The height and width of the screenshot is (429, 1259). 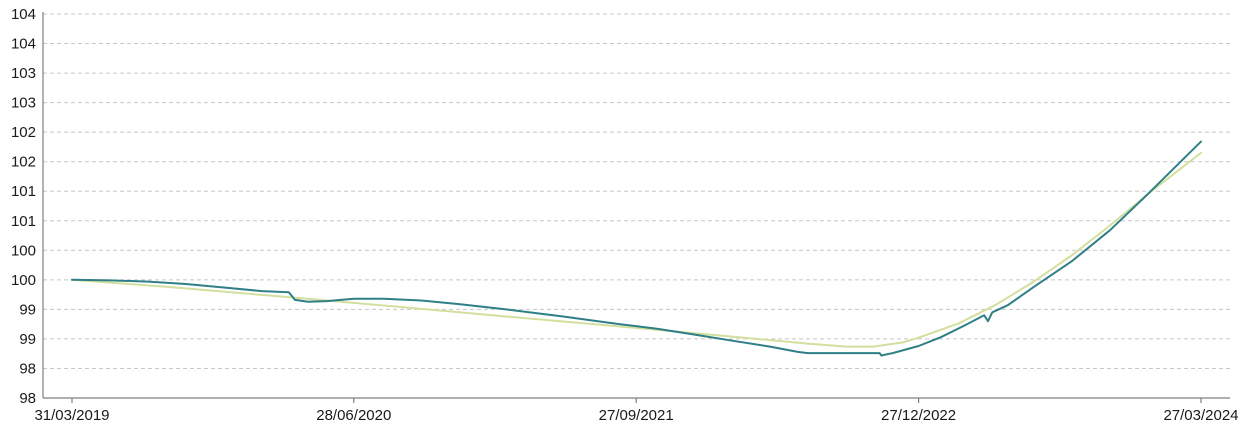 What do you see at coordinates (71, 415) in the screenshot?
I see `x-tick-label: 31/03/2019` at bounding box center [71, 415].